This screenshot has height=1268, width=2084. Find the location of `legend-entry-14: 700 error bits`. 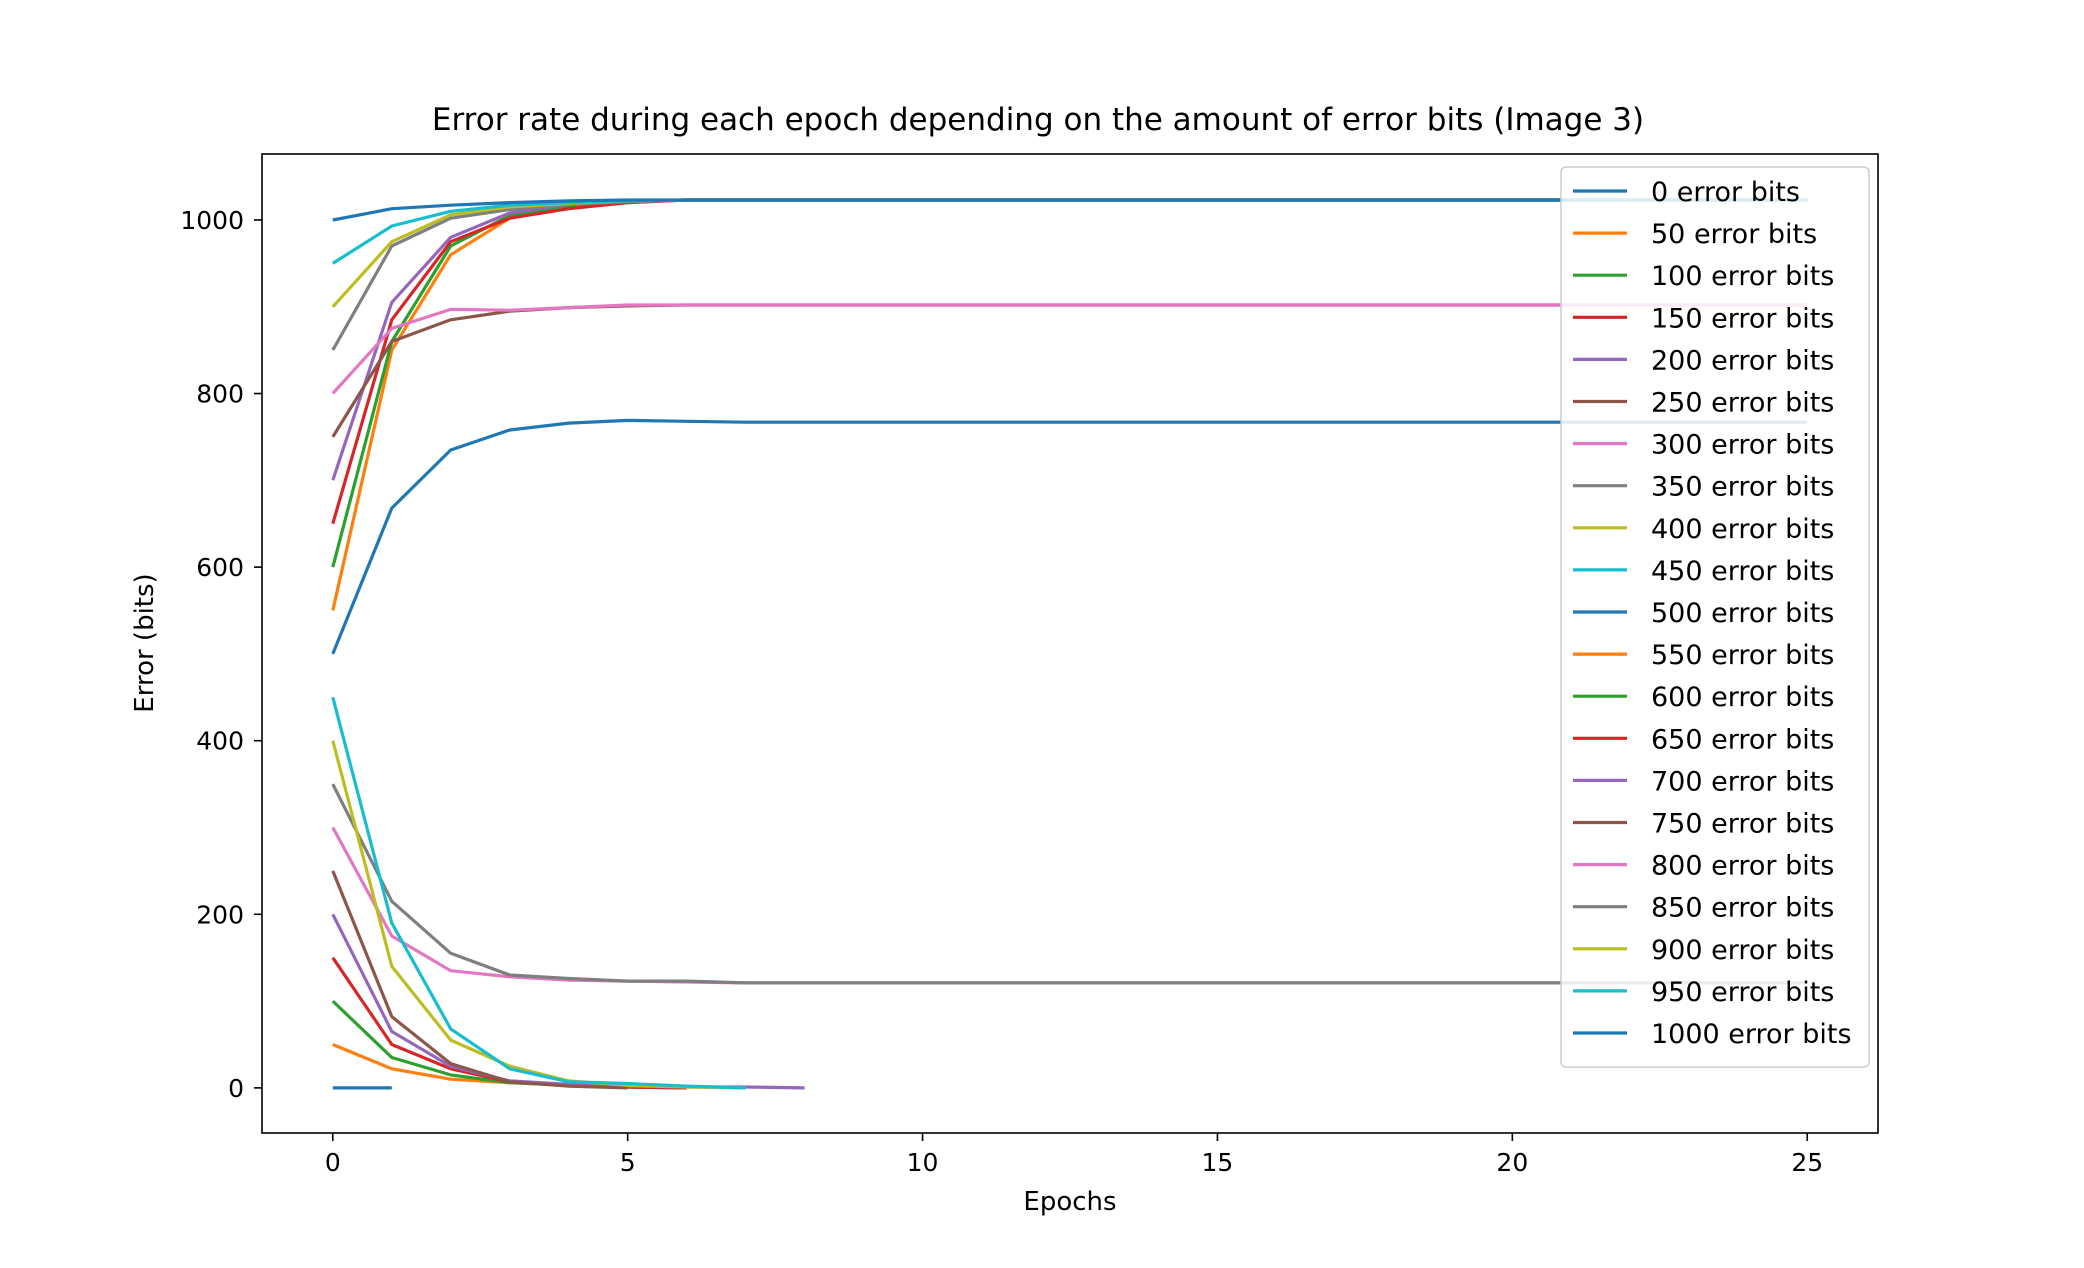

legend-entry-14: 700 error bits is located at coordinates (1742, 781).